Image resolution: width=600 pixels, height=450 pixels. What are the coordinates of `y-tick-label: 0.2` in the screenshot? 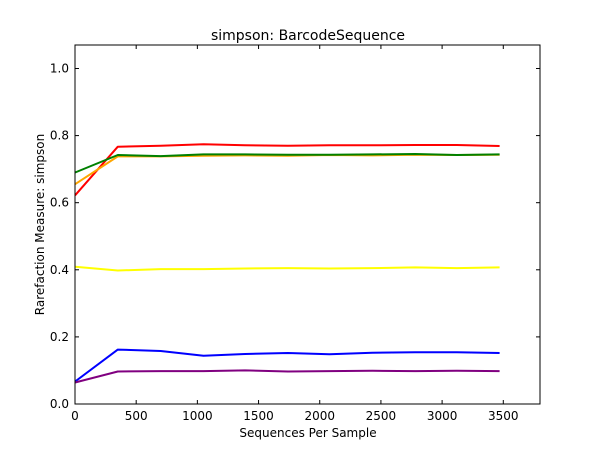 It's located at (59, 337).